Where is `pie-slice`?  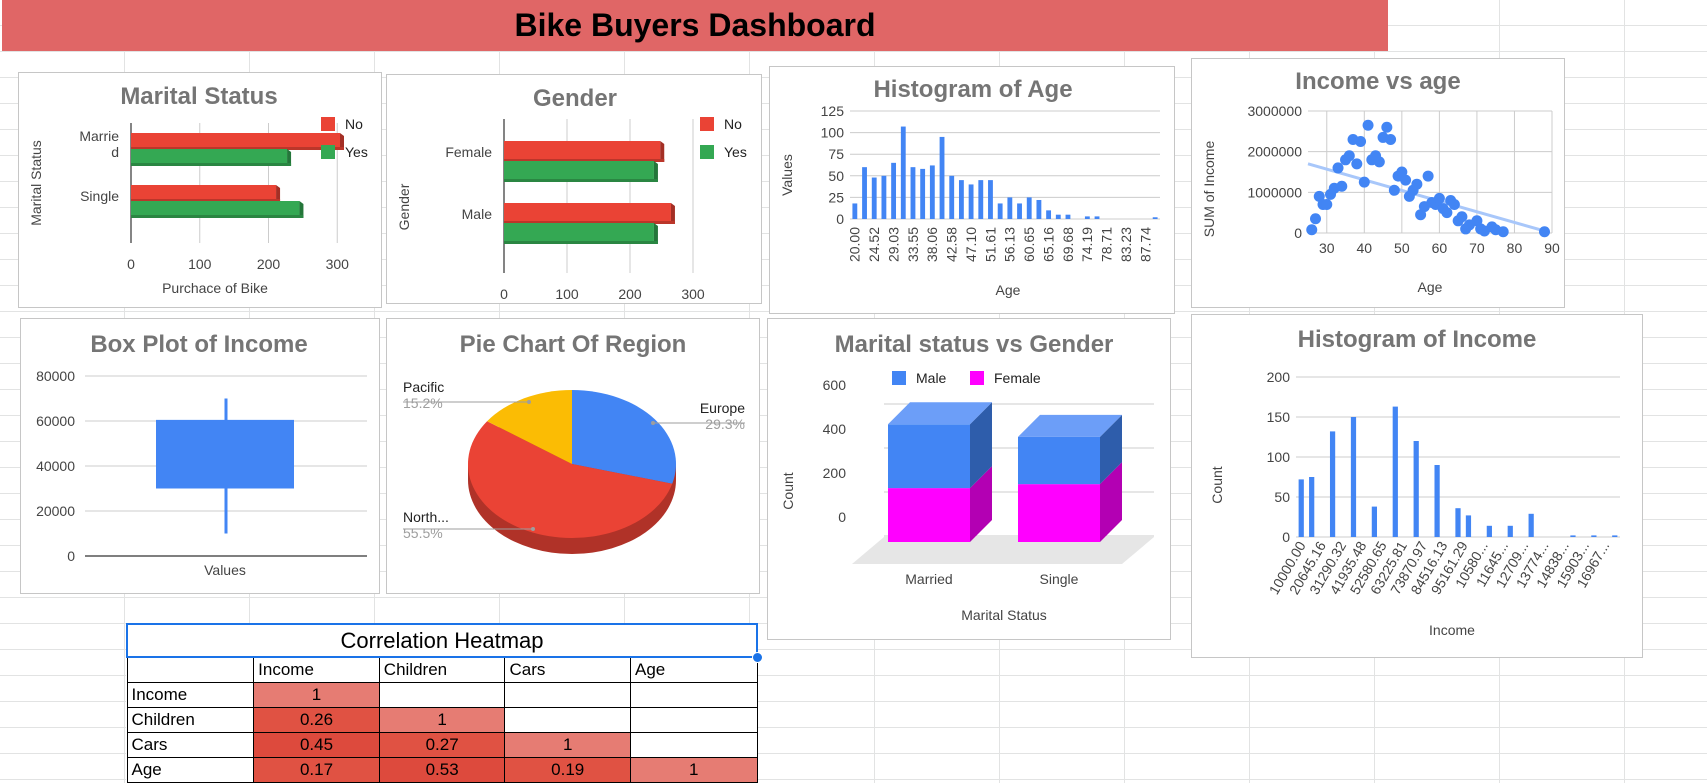 pie-slice is located at coordinates (529, 427).